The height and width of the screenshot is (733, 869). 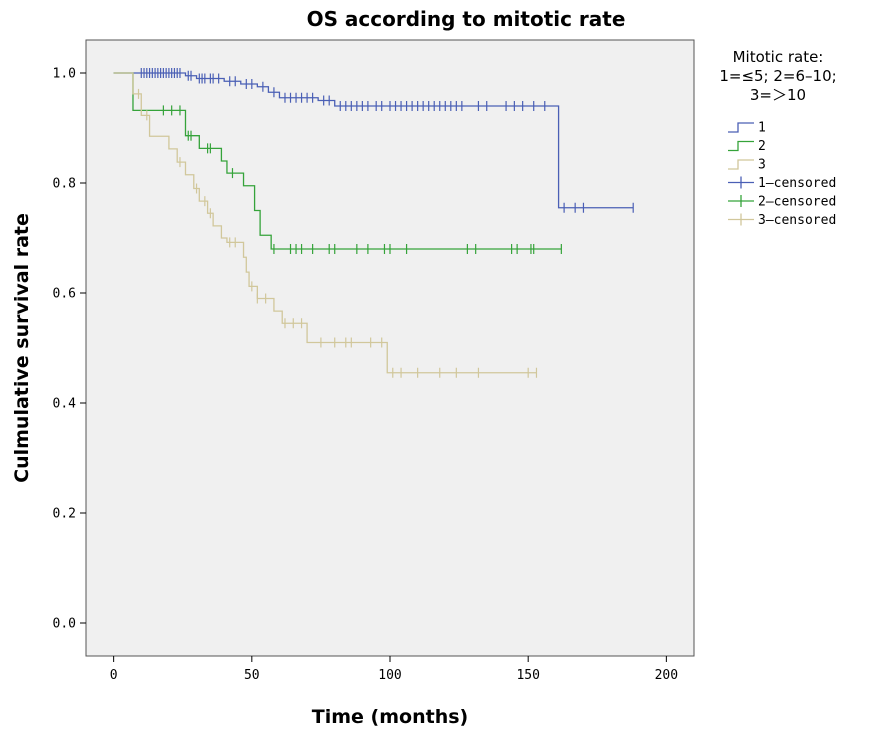 What do you see at coordinates (762, 146) in the screenshot?
I see `legend-label: 2` at bounding box center [762, 146].